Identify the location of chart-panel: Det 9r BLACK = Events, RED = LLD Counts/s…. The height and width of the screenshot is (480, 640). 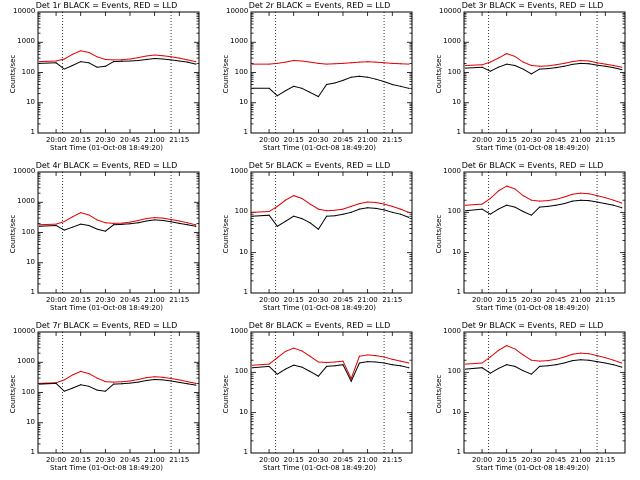
(532, 400).